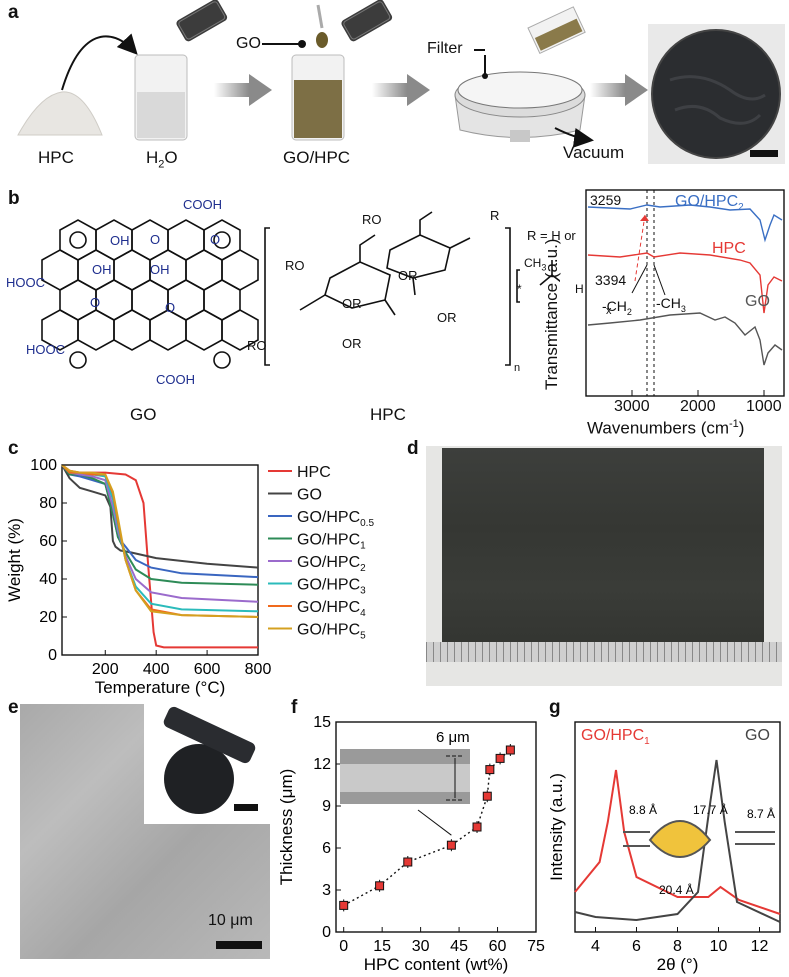 Image resolution: width=789 pixels, height=977 pixels. Describe the element at coordinates (764, 153) in the screenshot. I see `scale-bar` at that location.